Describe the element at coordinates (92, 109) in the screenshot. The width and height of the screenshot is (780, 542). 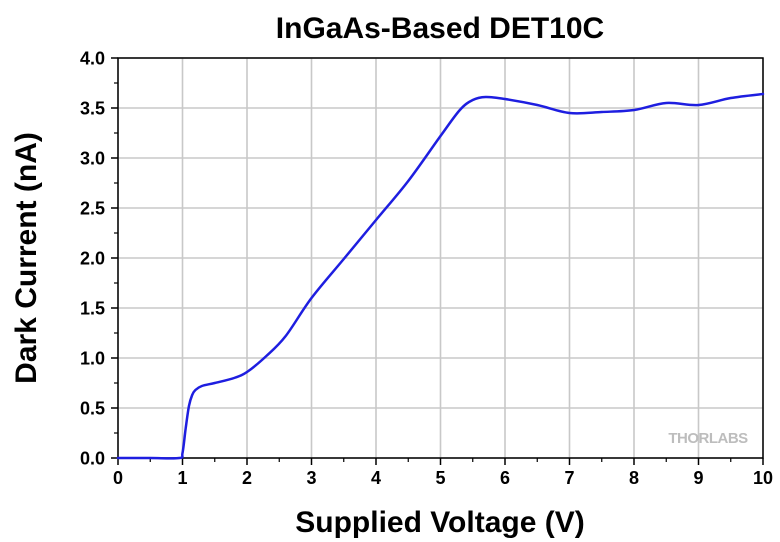
I see `y-tick-label: 3.5` at that location.